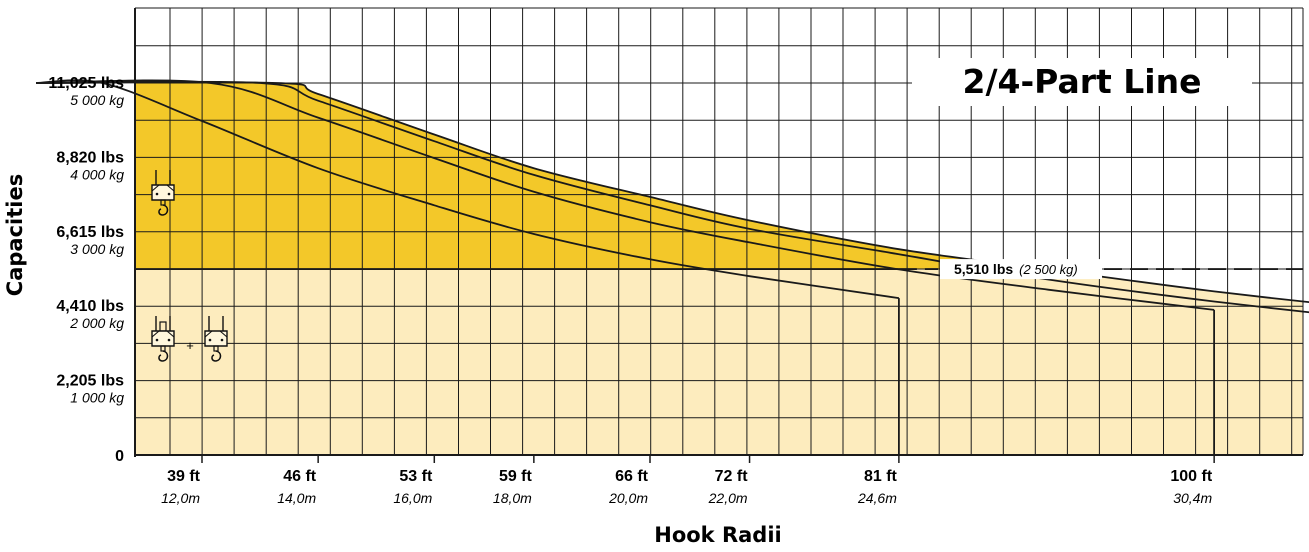  Describe the element at coordinates (628, 498) in the screenshot. I see `x-tick-sublabel-5: 20,0m` at that location.